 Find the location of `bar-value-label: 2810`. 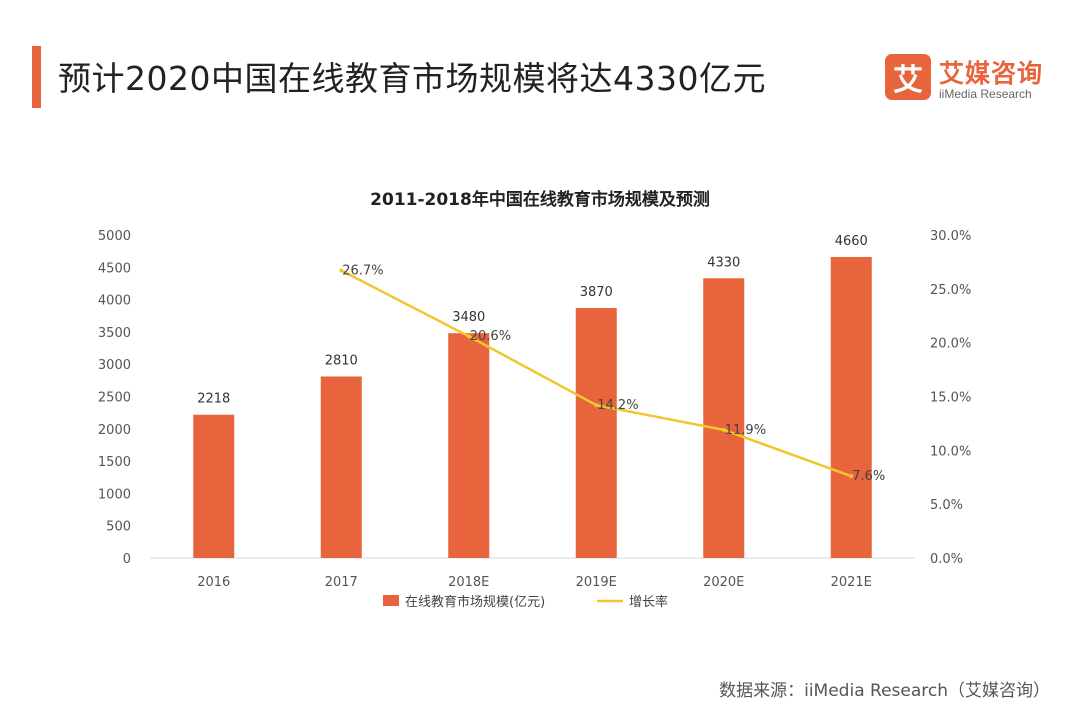

bar-value-label: 2810 is located at coordinates (341, 360).